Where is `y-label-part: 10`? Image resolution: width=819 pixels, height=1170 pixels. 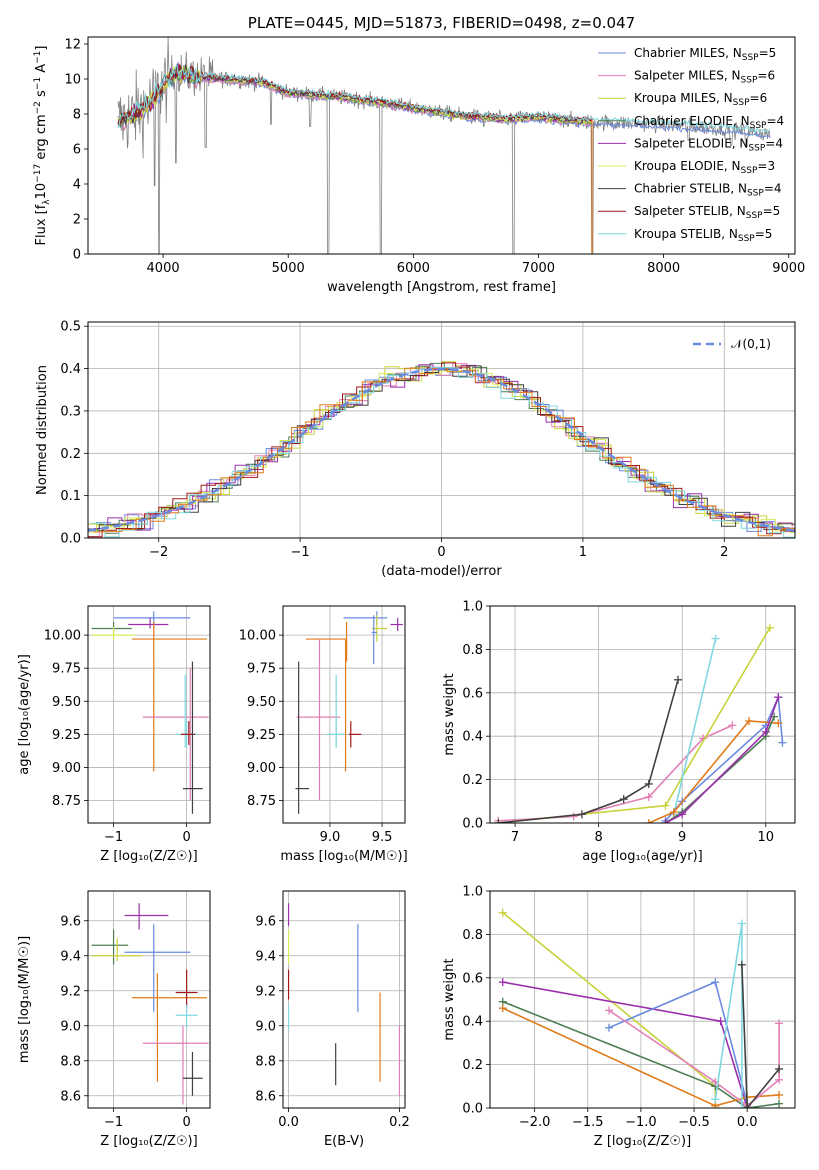
y-label-part: 10 is located at coordinates (41, 191).